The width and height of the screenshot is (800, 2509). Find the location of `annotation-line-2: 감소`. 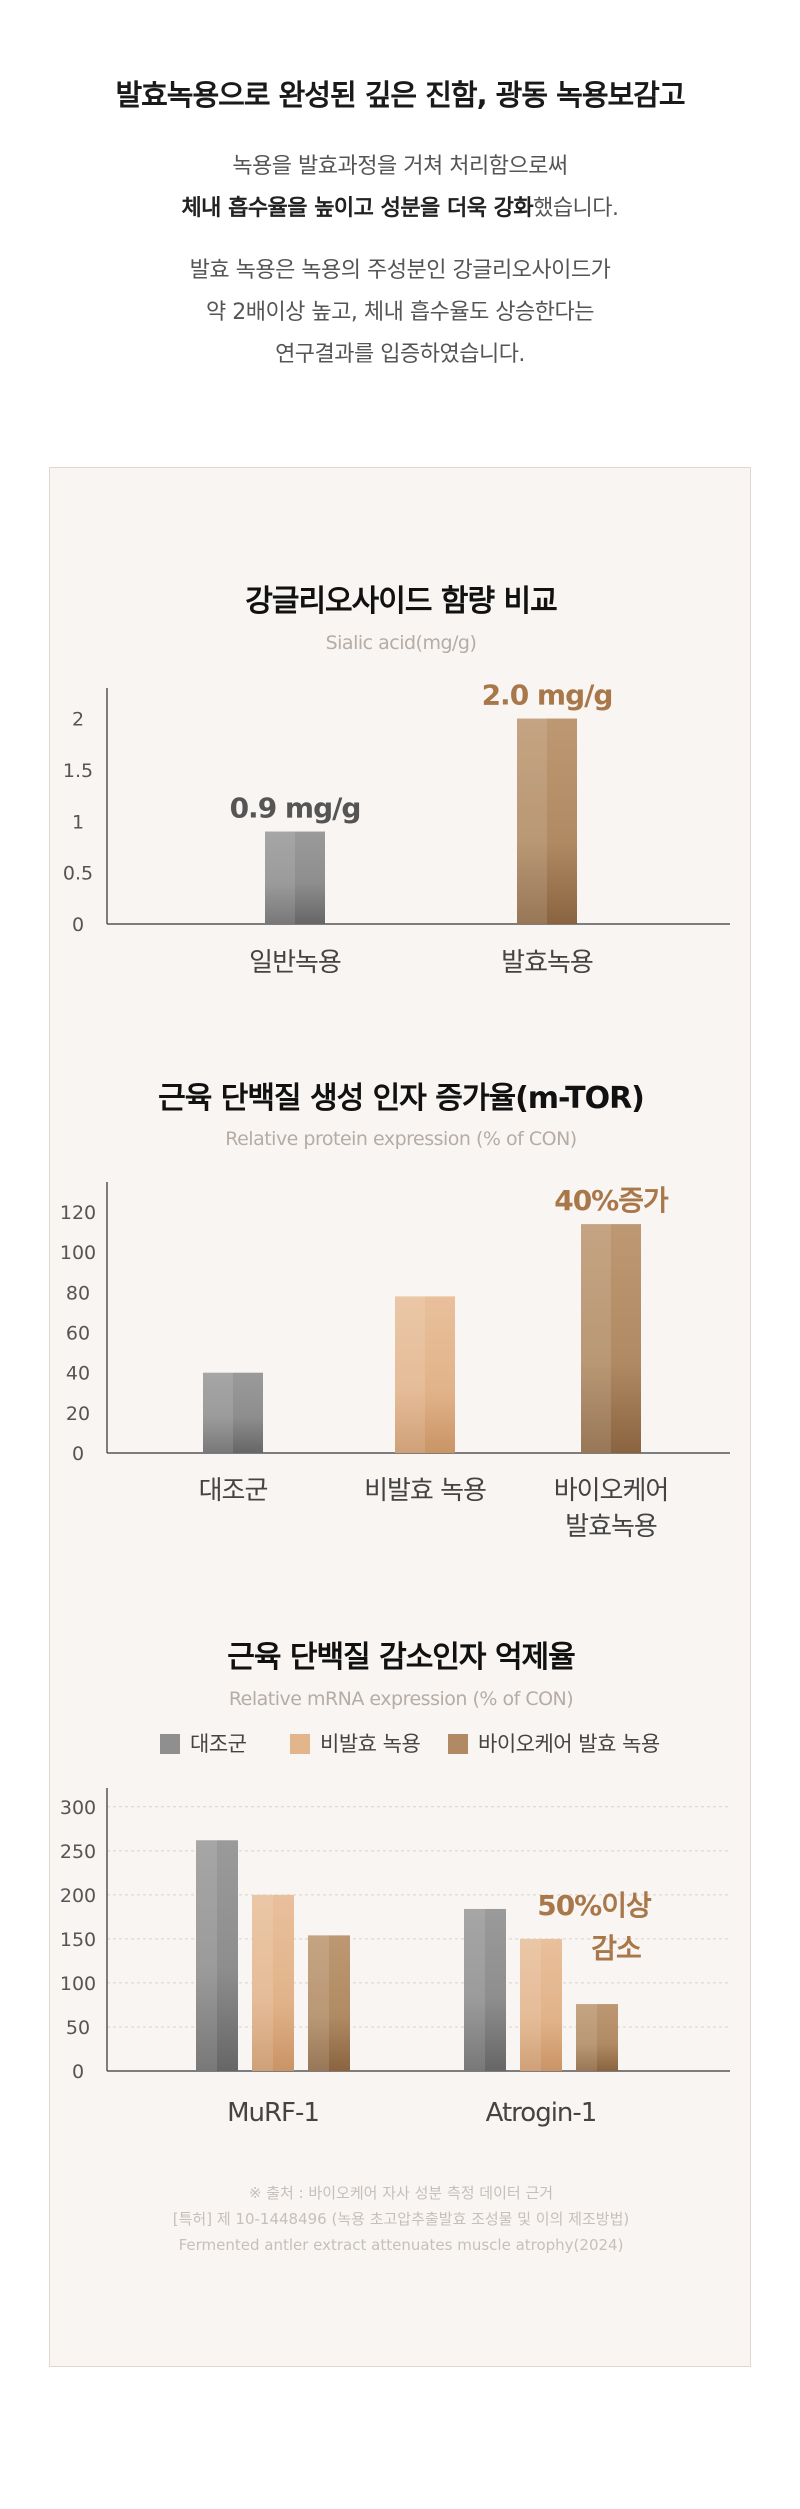

annotation-line-2: 감소 is located at coordinates (616, 1948).